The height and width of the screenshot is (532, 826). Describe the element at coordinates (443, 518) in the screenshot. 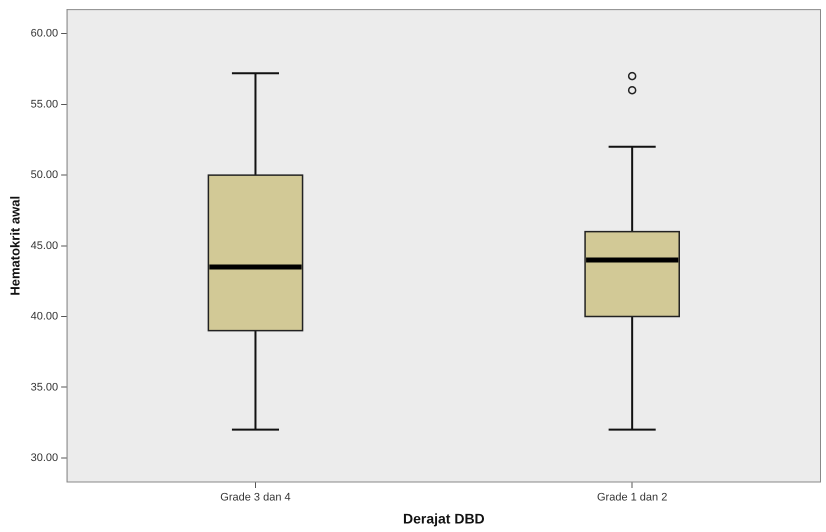

I see `x-axis-title: Derajat DBD` at that location.